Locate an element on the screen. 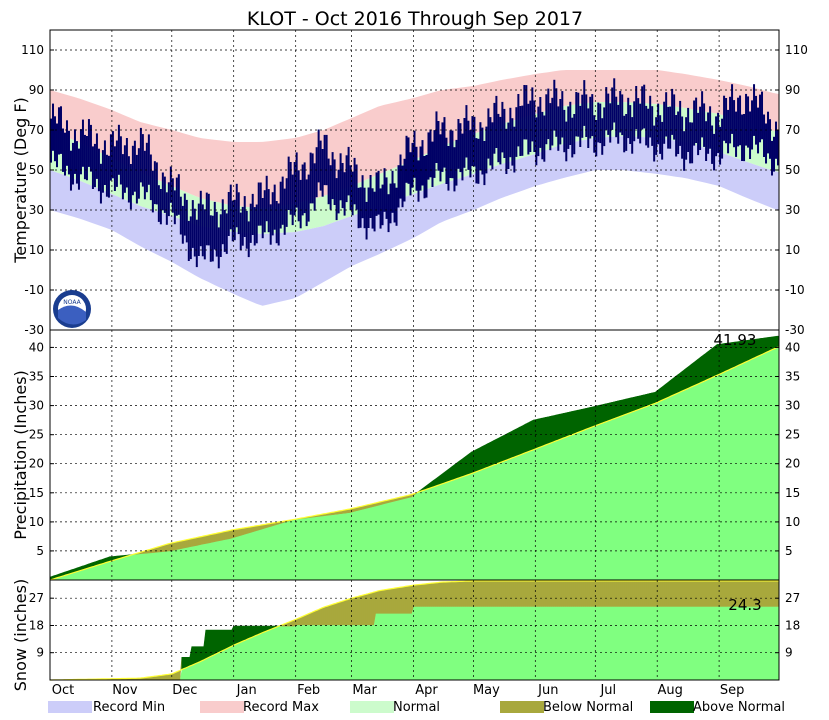 The image size is (829, 720). legend-label-normal: Normal is located at coordinates (416, 707).